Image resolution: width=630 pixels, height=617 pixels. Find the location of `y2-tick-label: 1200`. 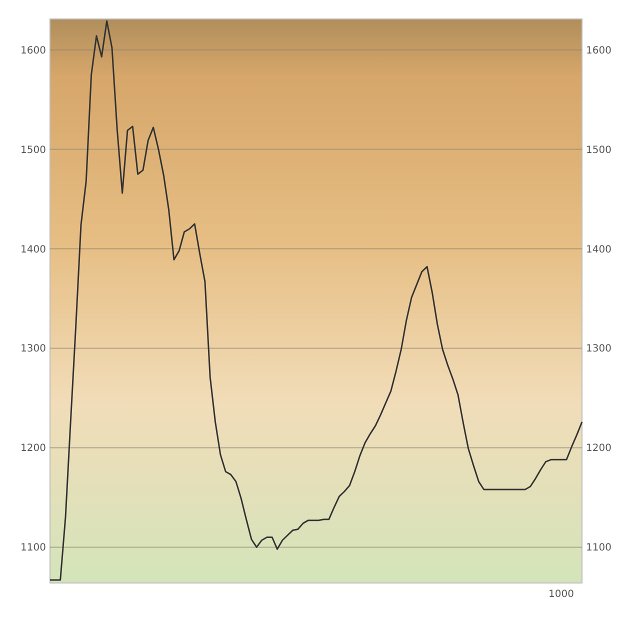

y2-tick-label: 1200 is located at coordinates (599, 448).